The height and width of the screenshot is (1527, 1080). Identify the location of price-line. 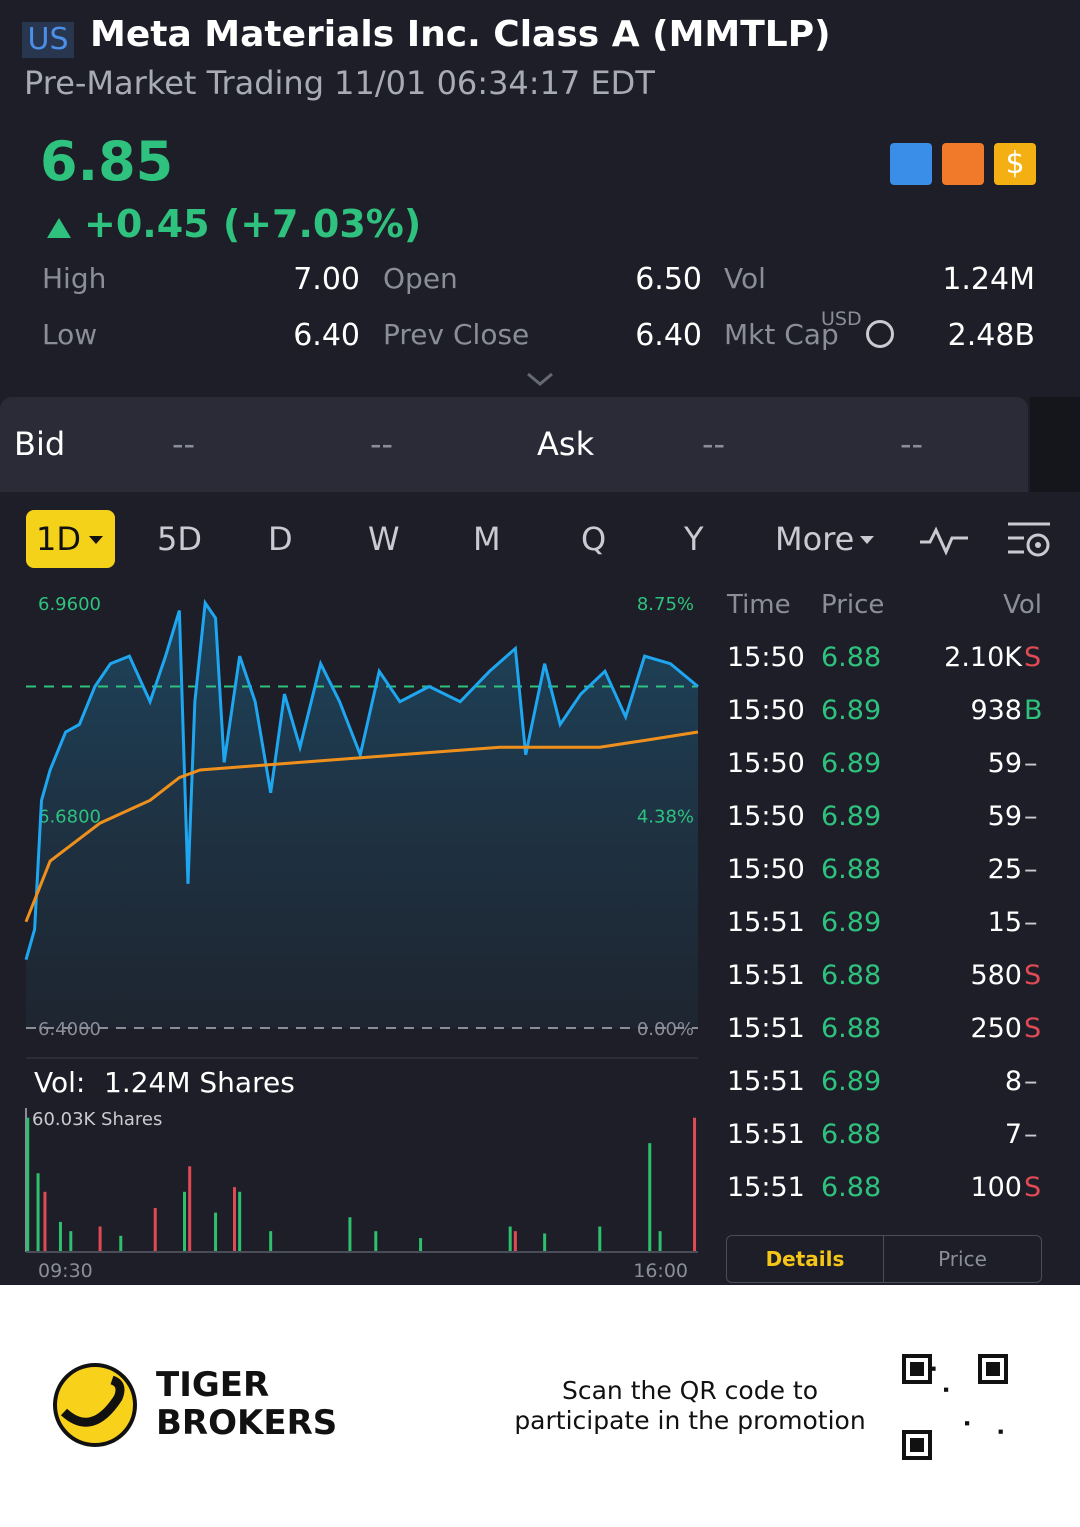
(361, 779).